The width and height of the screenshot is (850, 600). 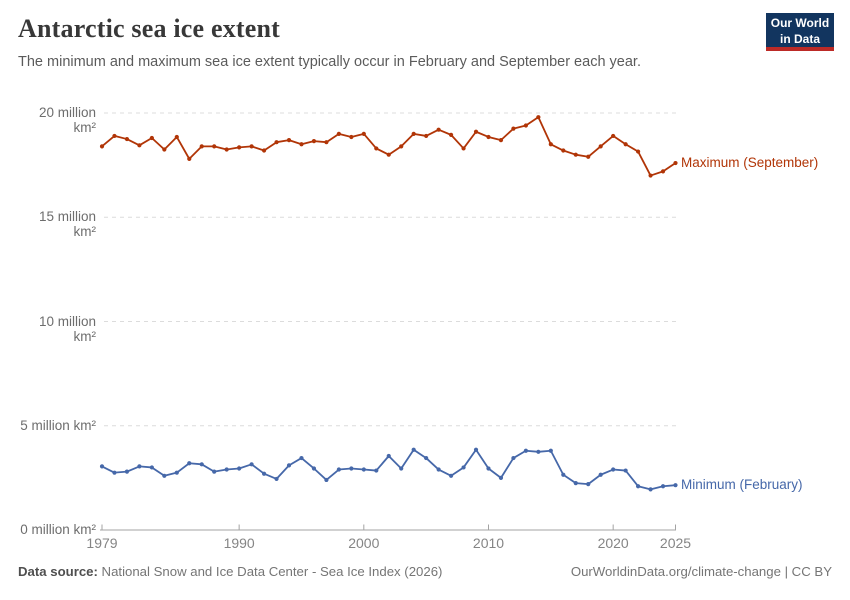 What do you see at coordinates (799, 39) in the screenshot?
I see `owid-logo-line2: in Data` at bounding box center [799, 39].